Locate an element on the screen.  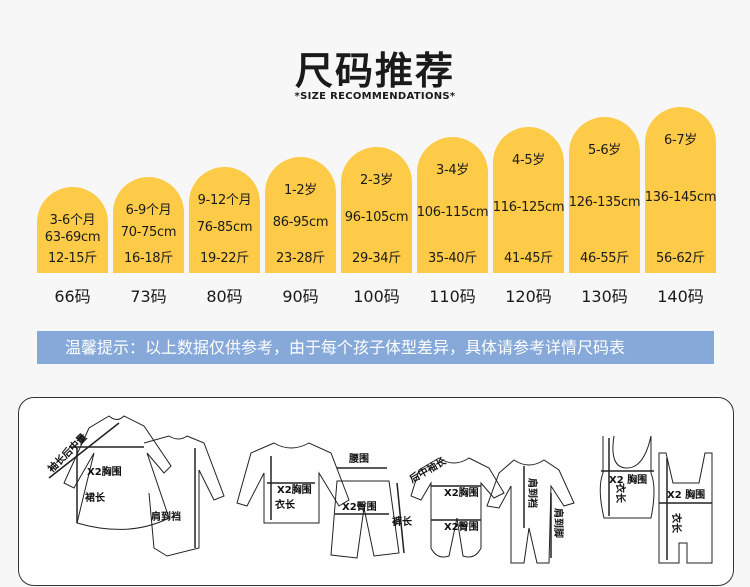
long-romper-icon is located at coordinates (530, 511).